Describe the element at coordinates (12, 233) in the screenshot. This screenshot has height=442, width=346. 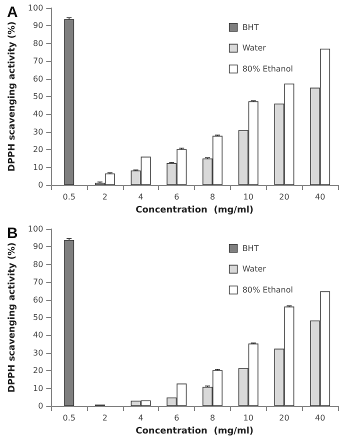
I see `chart-title: B` at that location.